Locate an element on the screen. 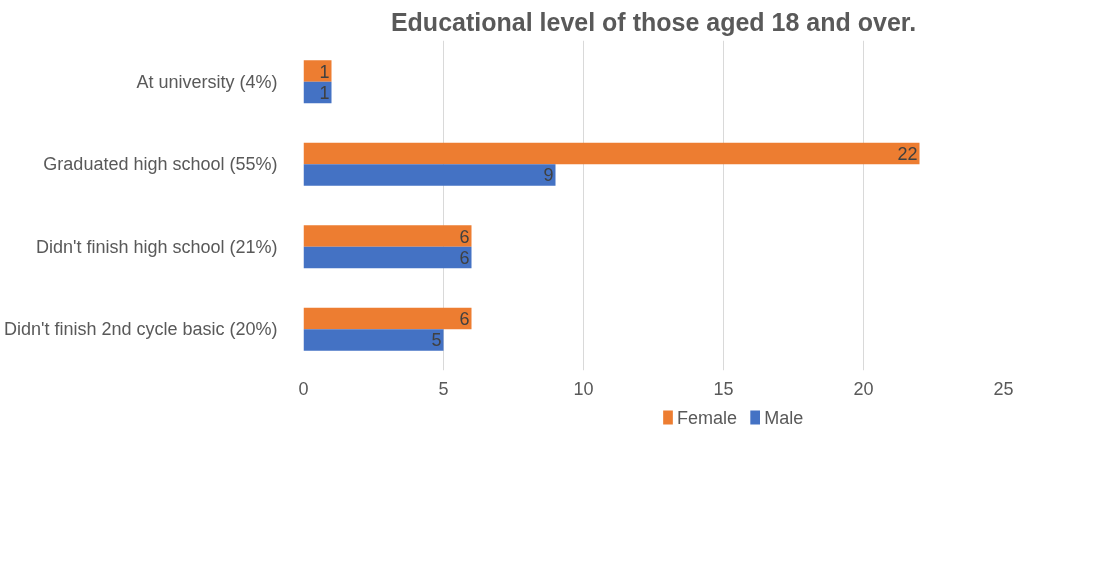 This screenshot has height=567, width=1118. x-tick-label: 25 is located at coordinates (1003, 388).